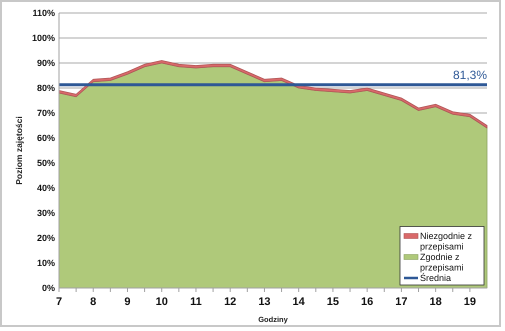 Image resolution: width=505 pixels, height=331 pixels. I want to click on x-tick-label: 11, so click(196, 302).